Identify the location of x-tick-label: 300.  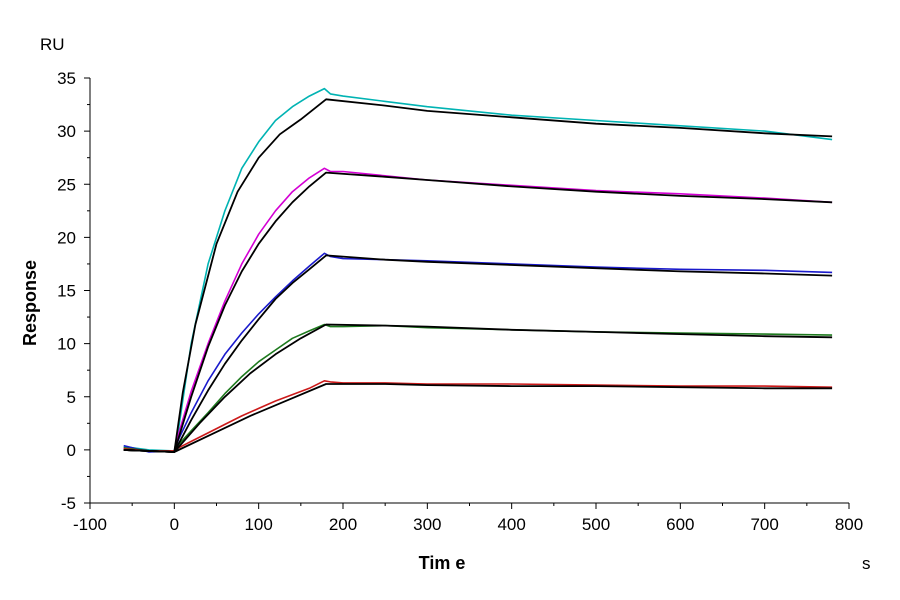
(427, 524).